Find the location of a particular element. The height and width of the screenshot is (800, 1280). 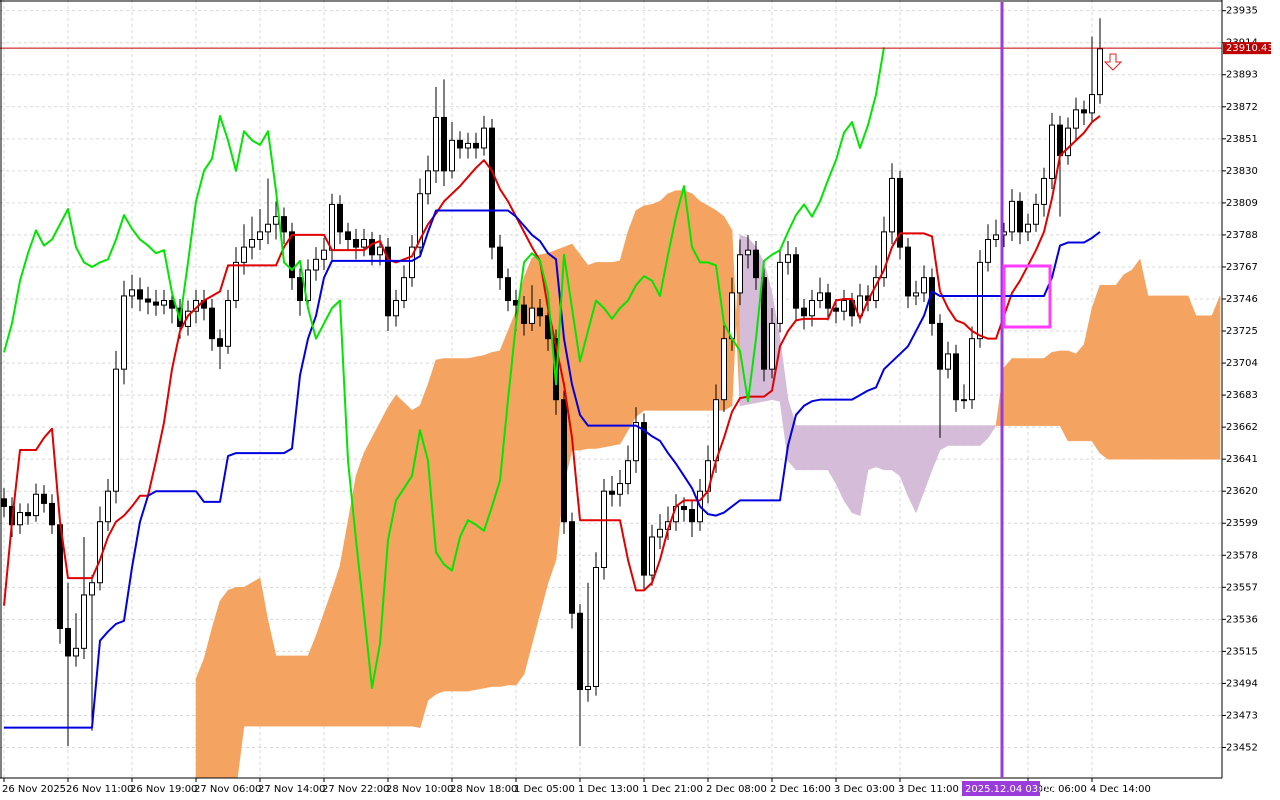

last-price-box is located at coordinates (1247, 48).